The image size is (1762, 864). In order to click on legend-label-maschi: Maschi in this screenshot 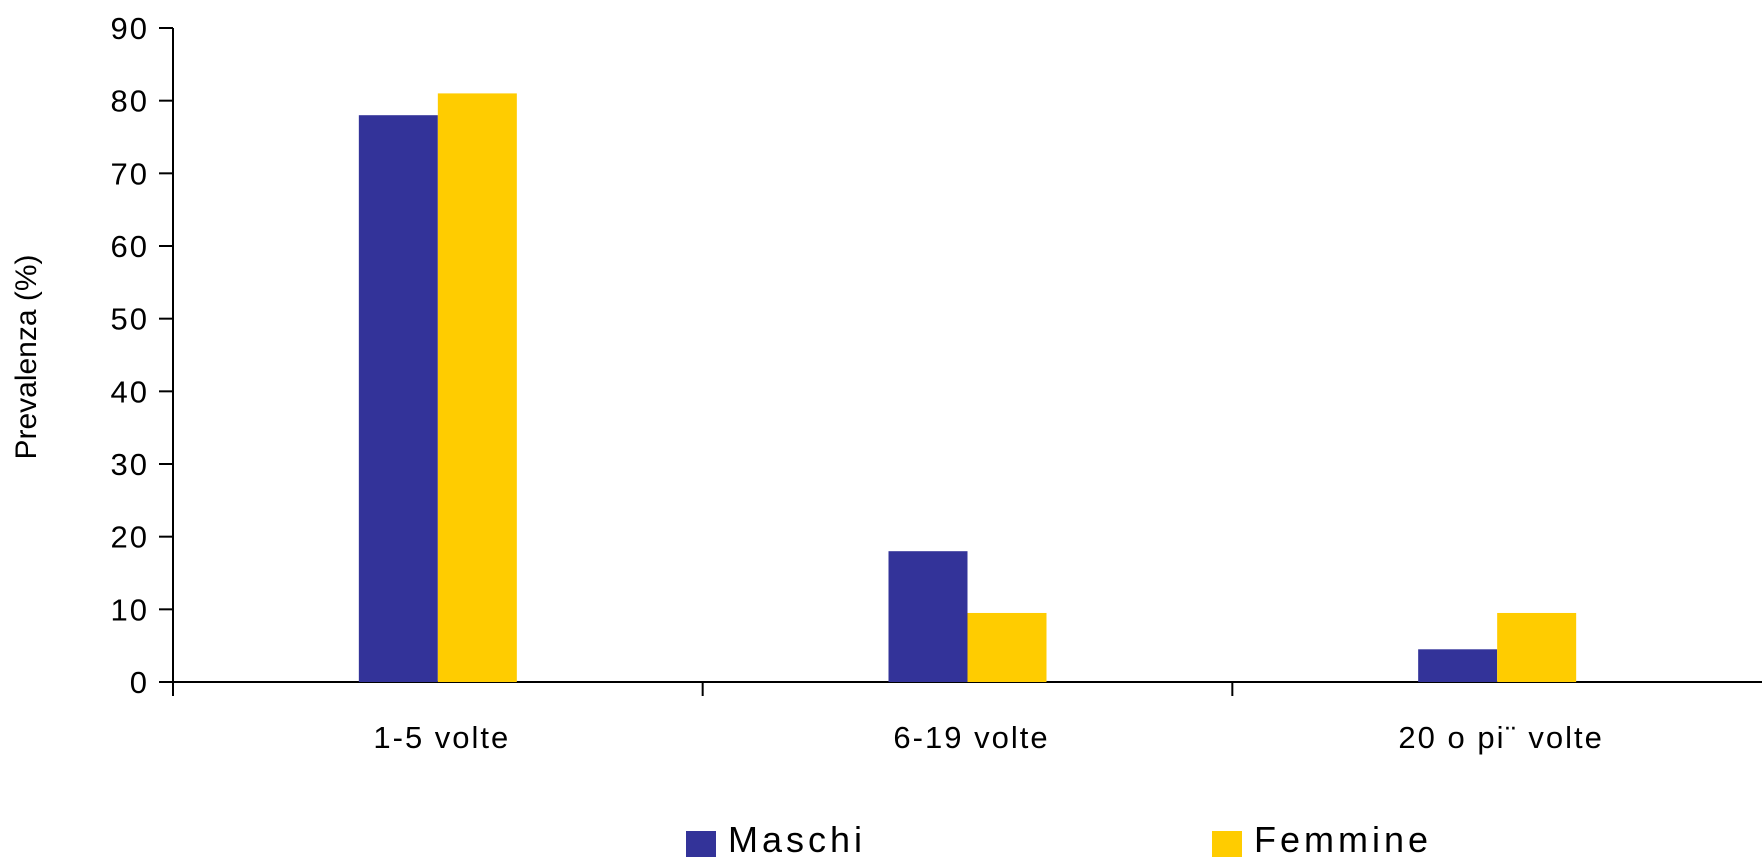, I will do `click(797, 839)`.